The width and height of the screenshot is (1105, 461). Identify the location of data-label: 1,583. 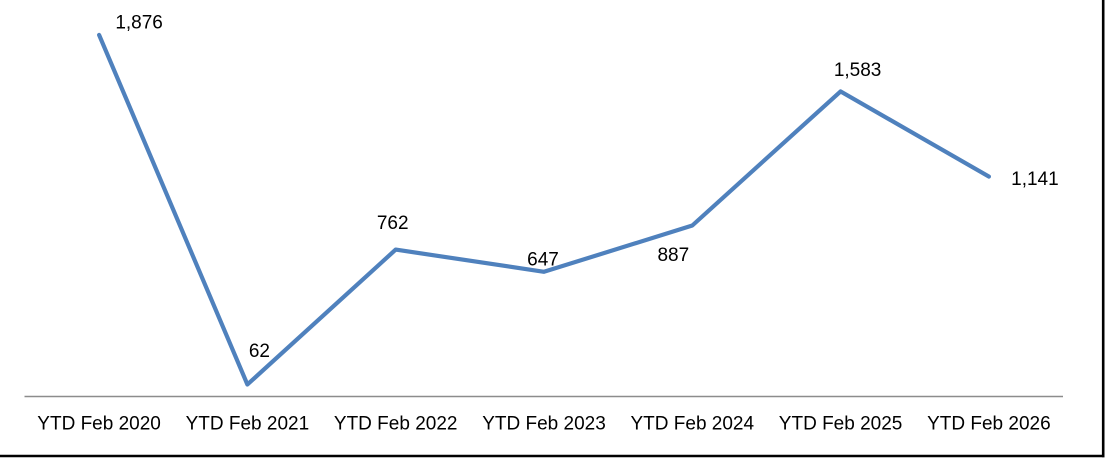
(858, 70).